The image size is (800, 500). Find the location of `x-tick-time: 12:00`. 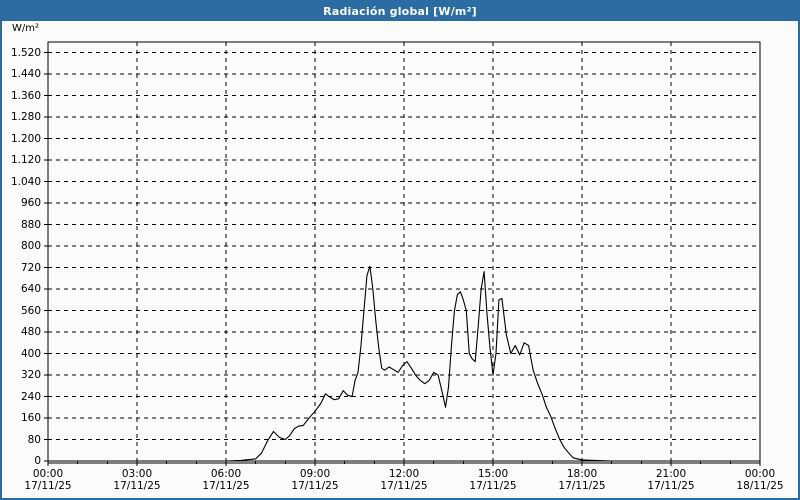

x-tick-time: 12:00 is located at coordinates (404, 474).